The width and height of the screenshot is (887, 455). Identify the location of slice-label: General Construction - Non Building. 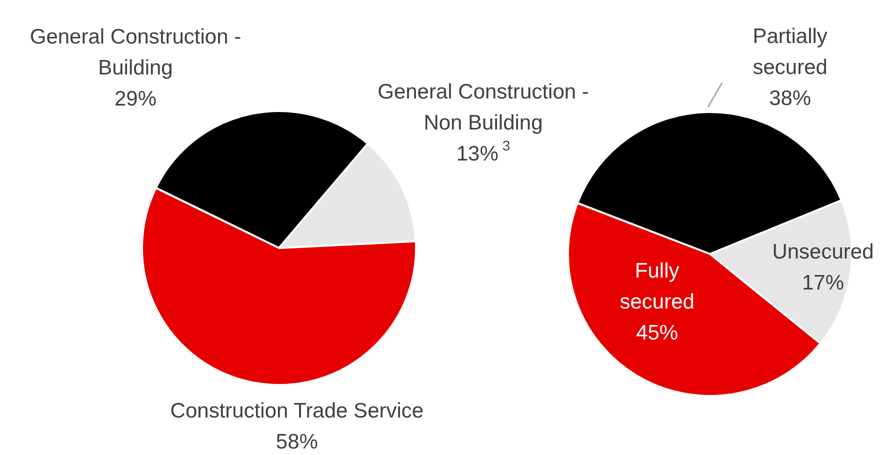
(483, 107).